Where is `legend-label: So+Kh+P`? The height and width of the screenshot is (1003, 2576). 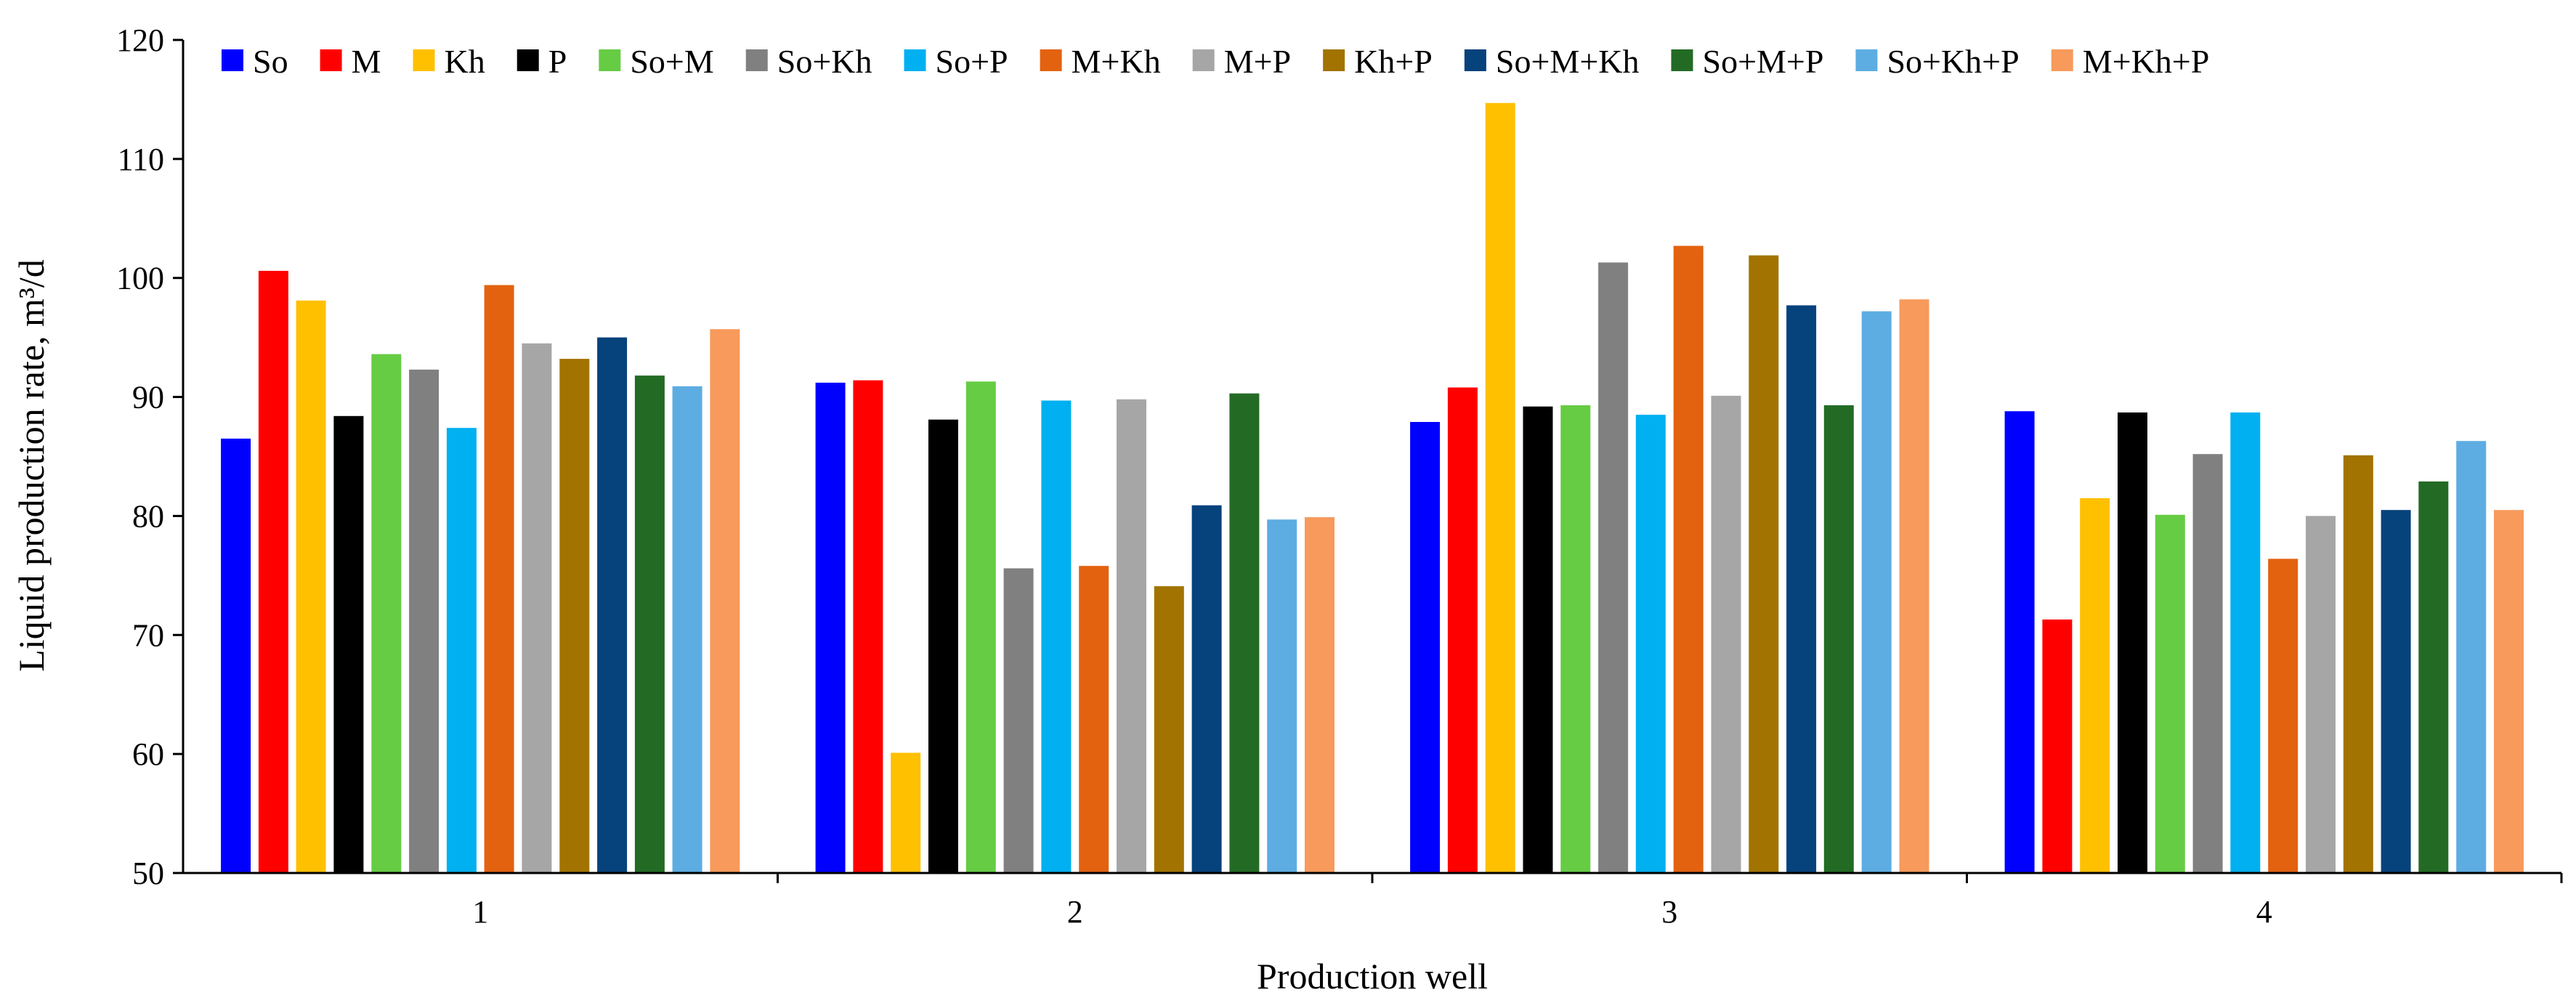 legend-label: So+Kh+P is located at coordinates (1953, 62).